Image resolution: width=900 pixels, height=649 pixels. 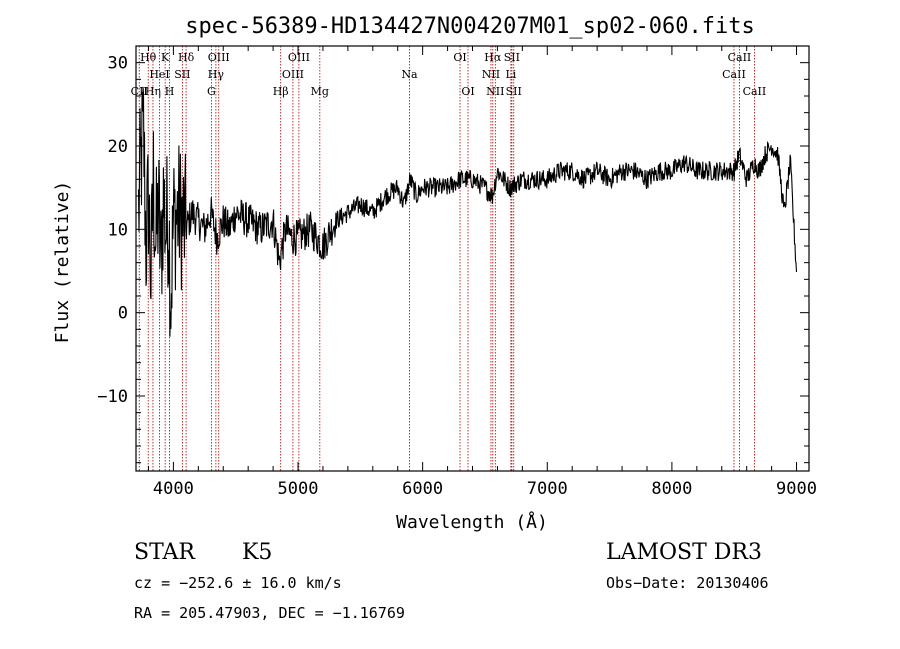 What do you see at coordinates (671, 489) in the screenshot?
I see `x-tick-label: 8000` at bounding box center [671, 489].